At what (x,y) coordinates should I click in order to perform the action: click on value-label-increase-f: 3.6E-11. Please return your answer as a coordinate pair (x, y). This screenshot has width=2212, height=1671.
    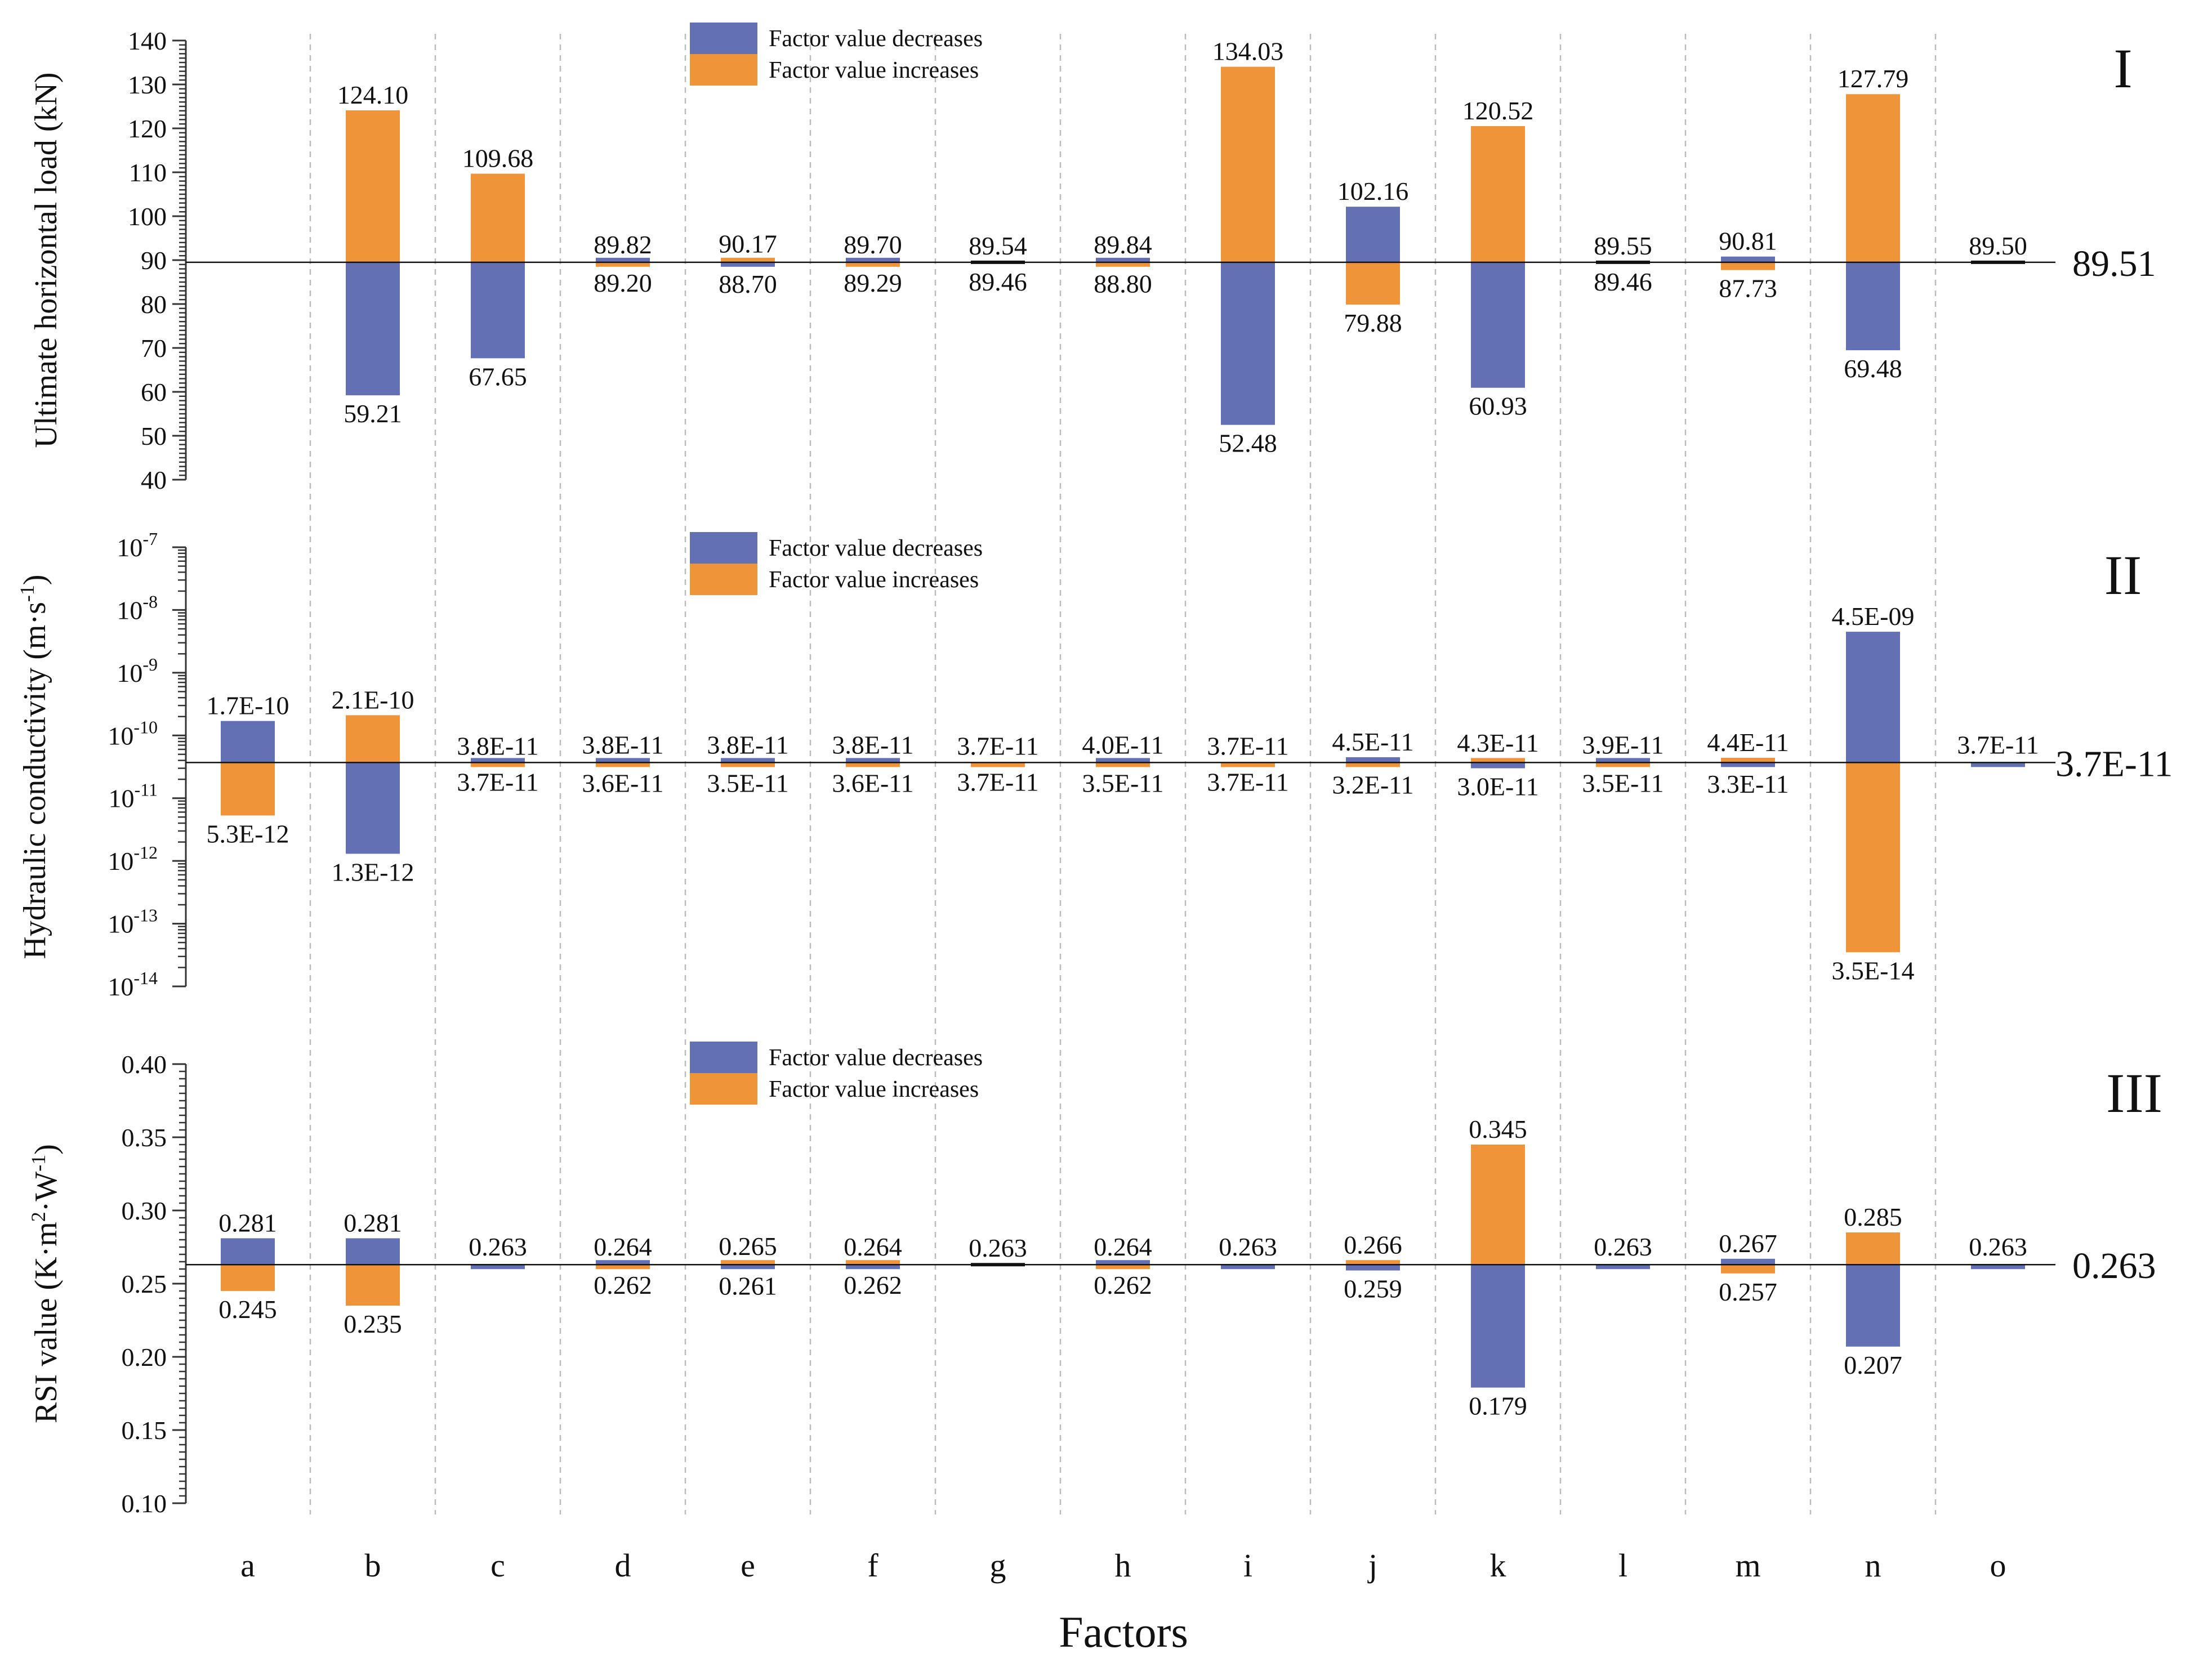
    Looking at the image, I should click on (872, 783).